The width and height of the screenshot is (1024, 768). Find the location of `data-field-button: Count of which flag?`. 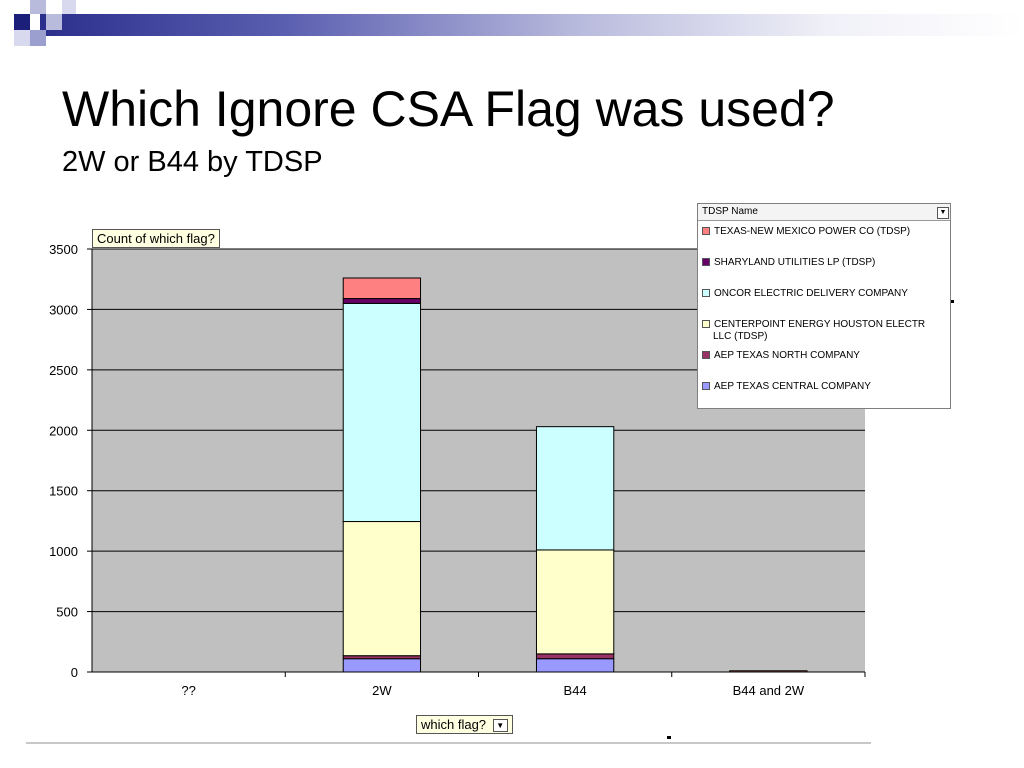

data-field-button: Count of which flag? is located at coordinates (156, 238).